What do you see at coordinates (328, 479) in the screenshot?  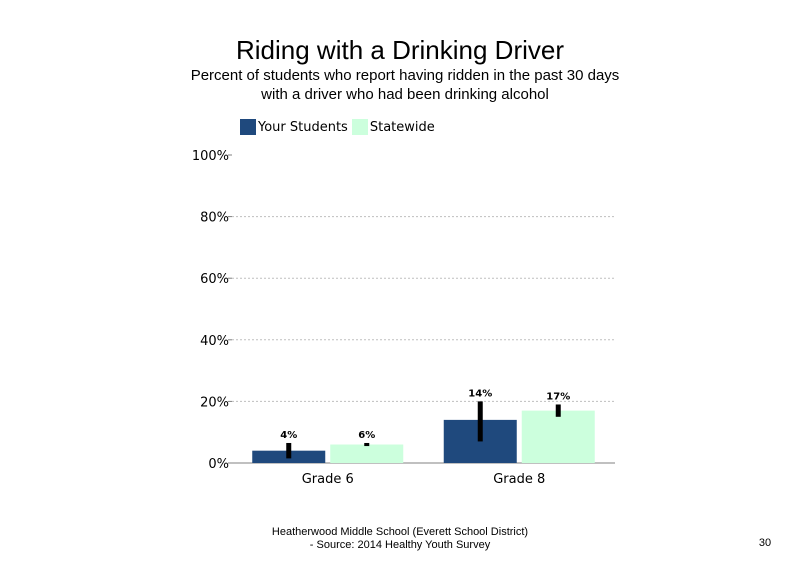 I see `x-tick-label: Grade 6` at bounding box center [328, 479].